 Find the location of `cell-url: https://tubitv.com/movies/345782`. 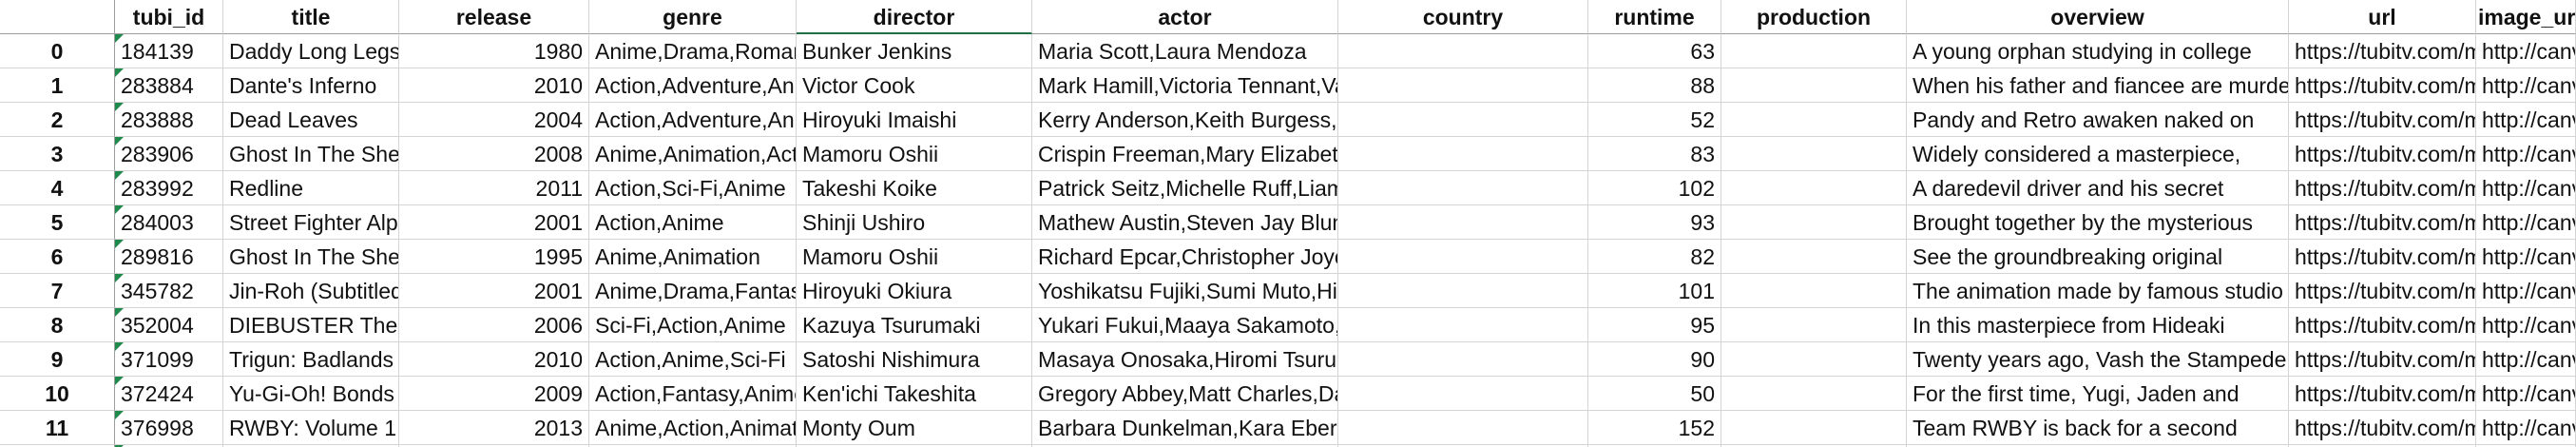

cell-url: https://tubitv.com/movies/345782 is located at coordinates (2383, 291).